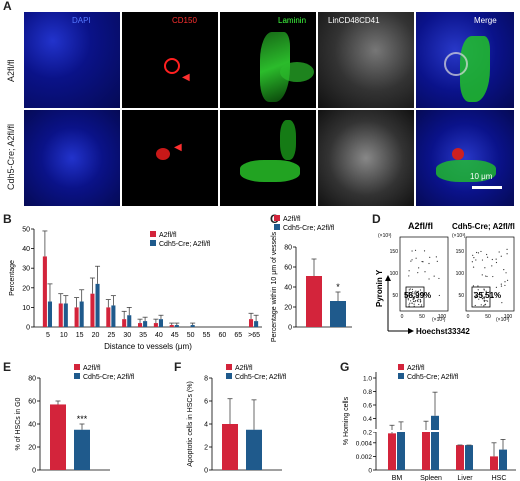 This screenshot has height=481, width=520. What do you see at coordinates (465, 60) in the screenshot?
I see `tile-merge-control: Merge` at bounding box center [465, 60].